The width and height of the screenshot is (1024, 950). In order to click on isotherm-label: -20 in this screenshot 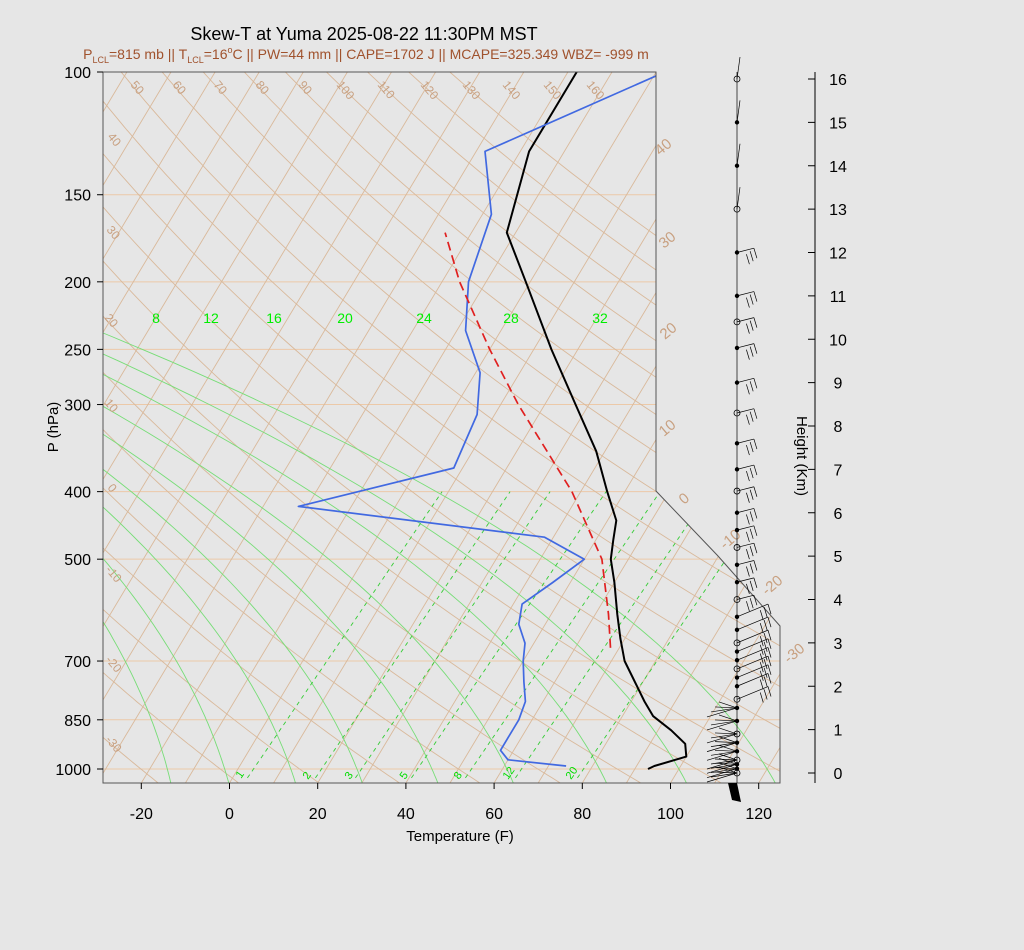, I will do `click(773, 585)`.